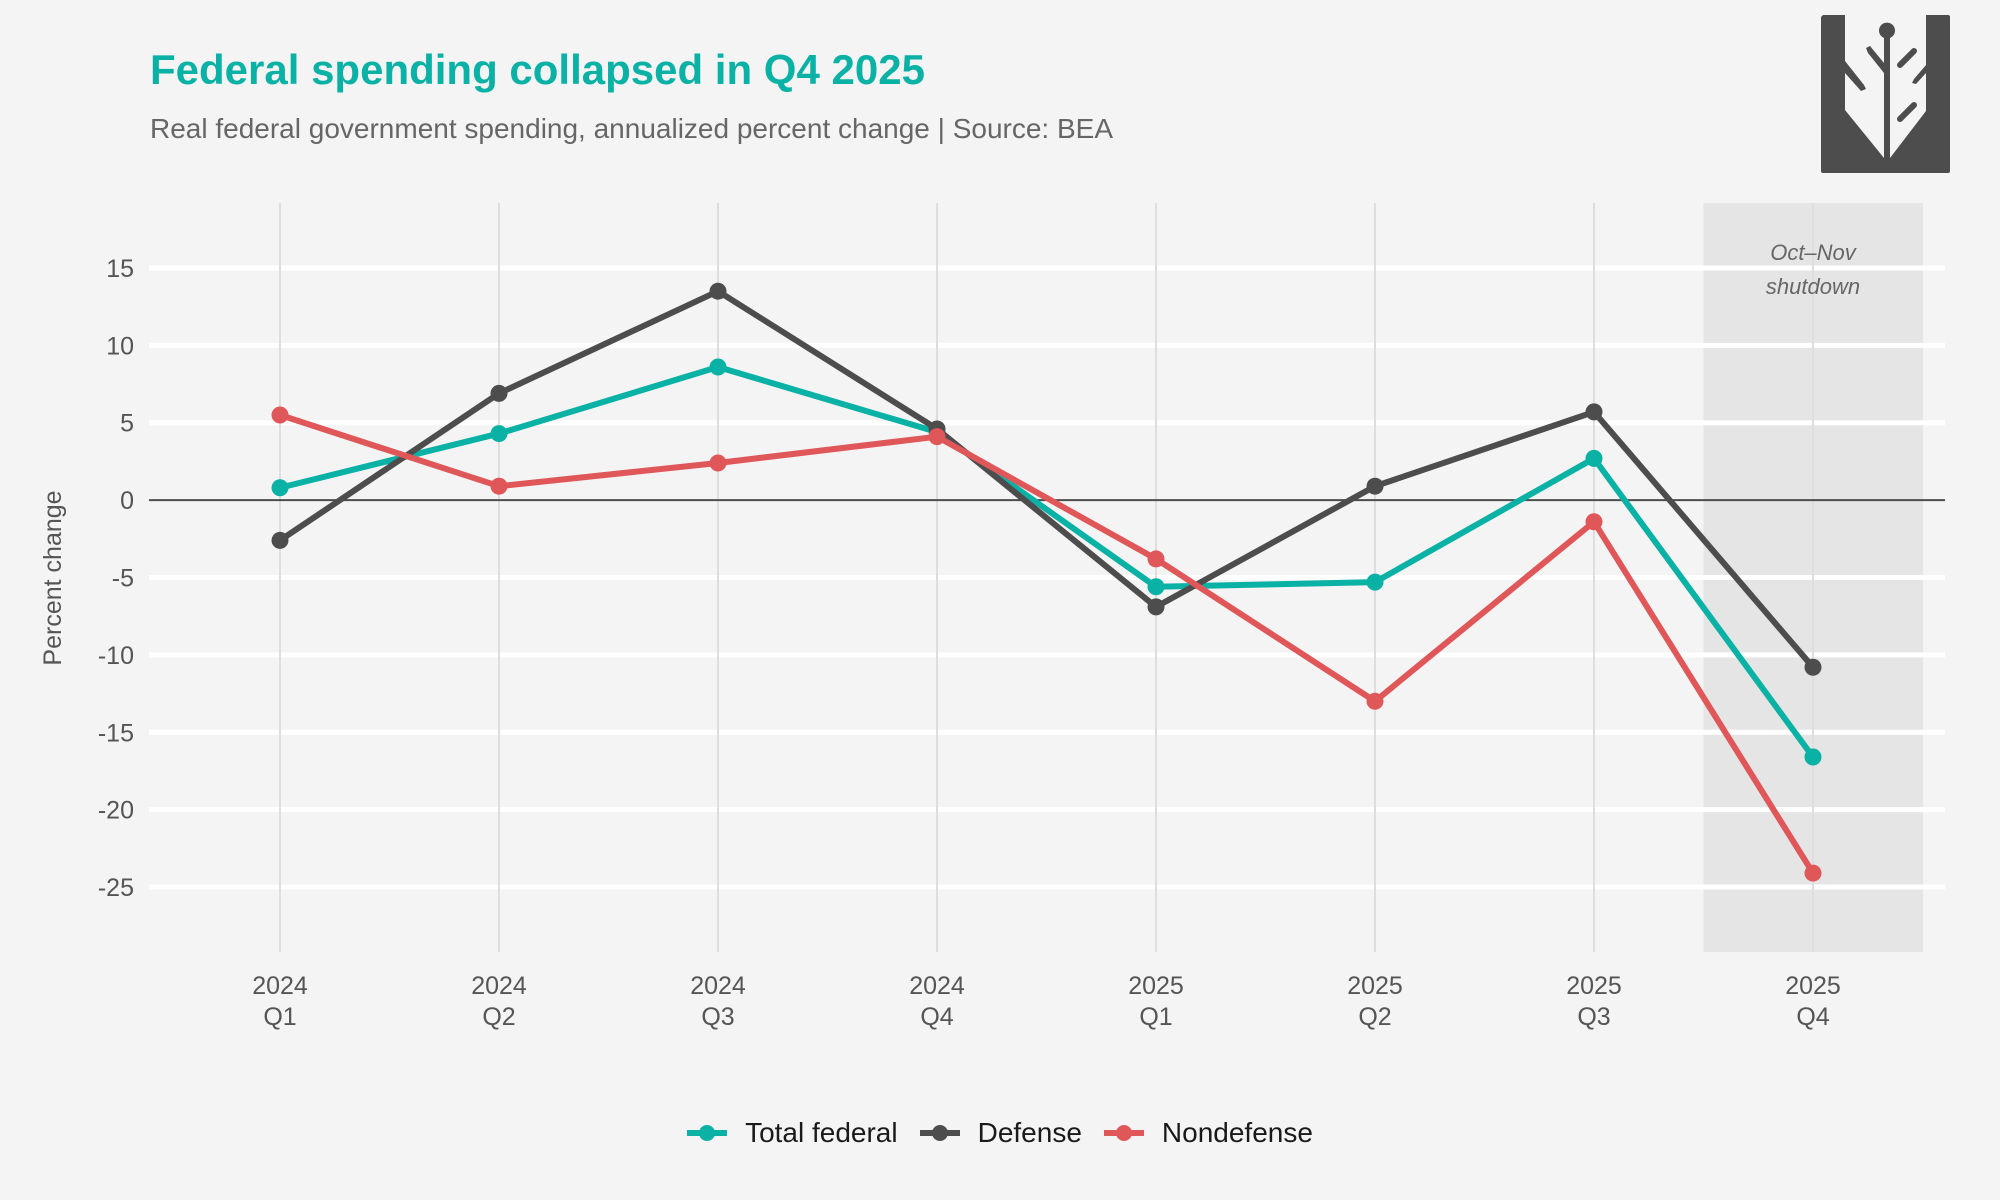 The width and height of the screenshot is (2000, 1200). I want to click on legend-label: Total federal, so click(821, 1132).